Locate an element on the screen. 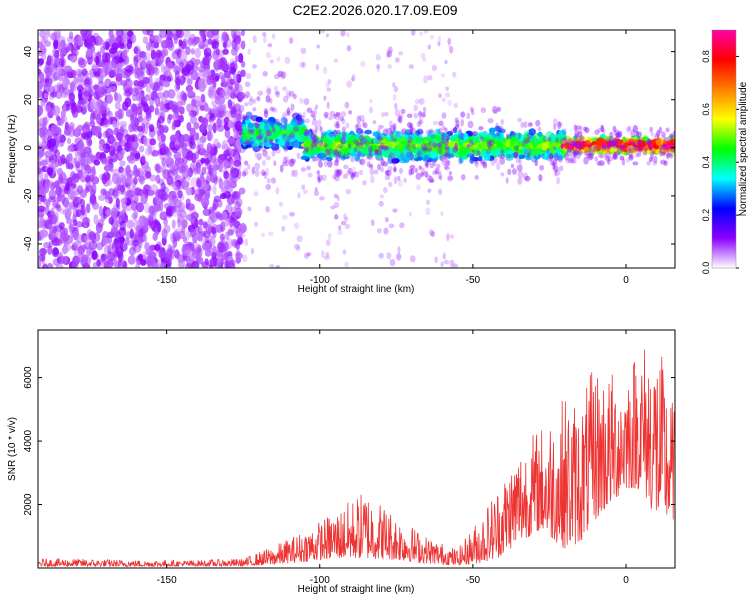 Image resolution: width=750 pixels, height=605 pixels. spectrogram-x-tick-label: -150 is located at coordinates (167, 280).